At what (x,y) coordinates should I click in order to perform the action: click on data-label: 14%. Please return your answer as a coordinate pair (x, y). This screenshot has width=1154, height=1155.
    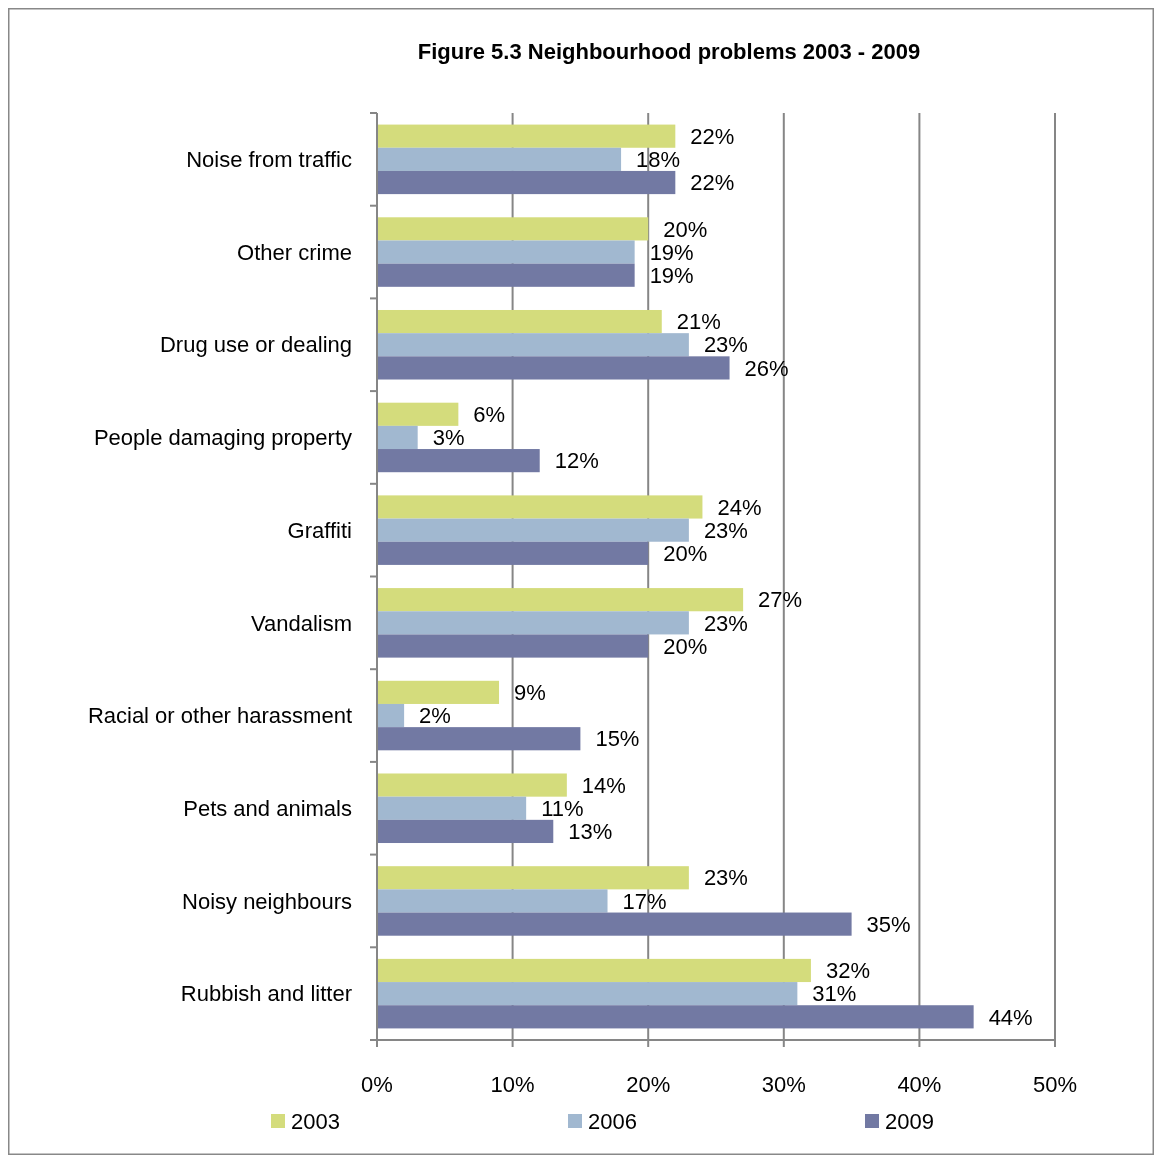
    Looking at the image, I should click on (603, 785).